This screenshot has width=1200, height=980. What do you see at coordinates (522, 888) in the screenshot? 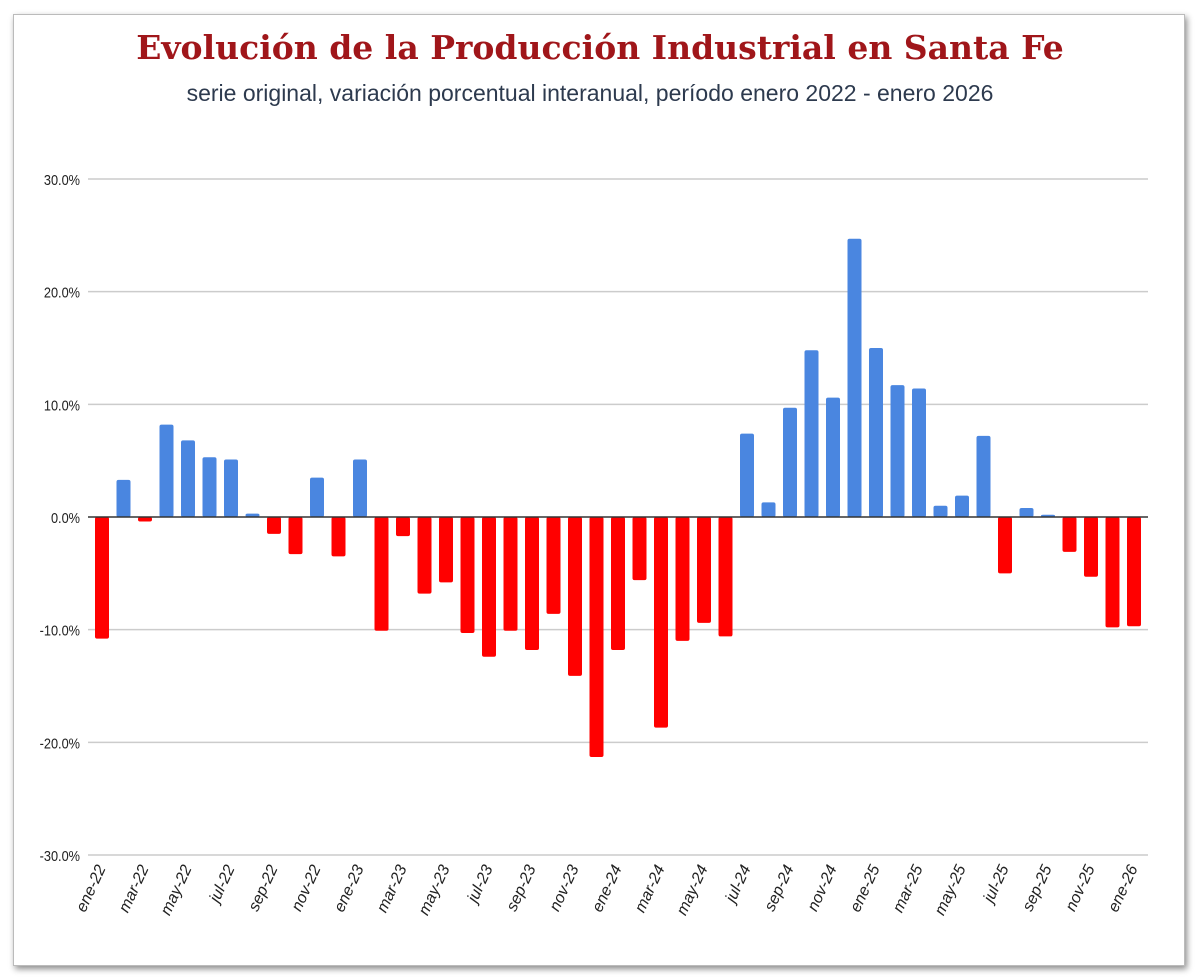
I see `x-tick-label: sep-23` at bounding box center [522, 888].